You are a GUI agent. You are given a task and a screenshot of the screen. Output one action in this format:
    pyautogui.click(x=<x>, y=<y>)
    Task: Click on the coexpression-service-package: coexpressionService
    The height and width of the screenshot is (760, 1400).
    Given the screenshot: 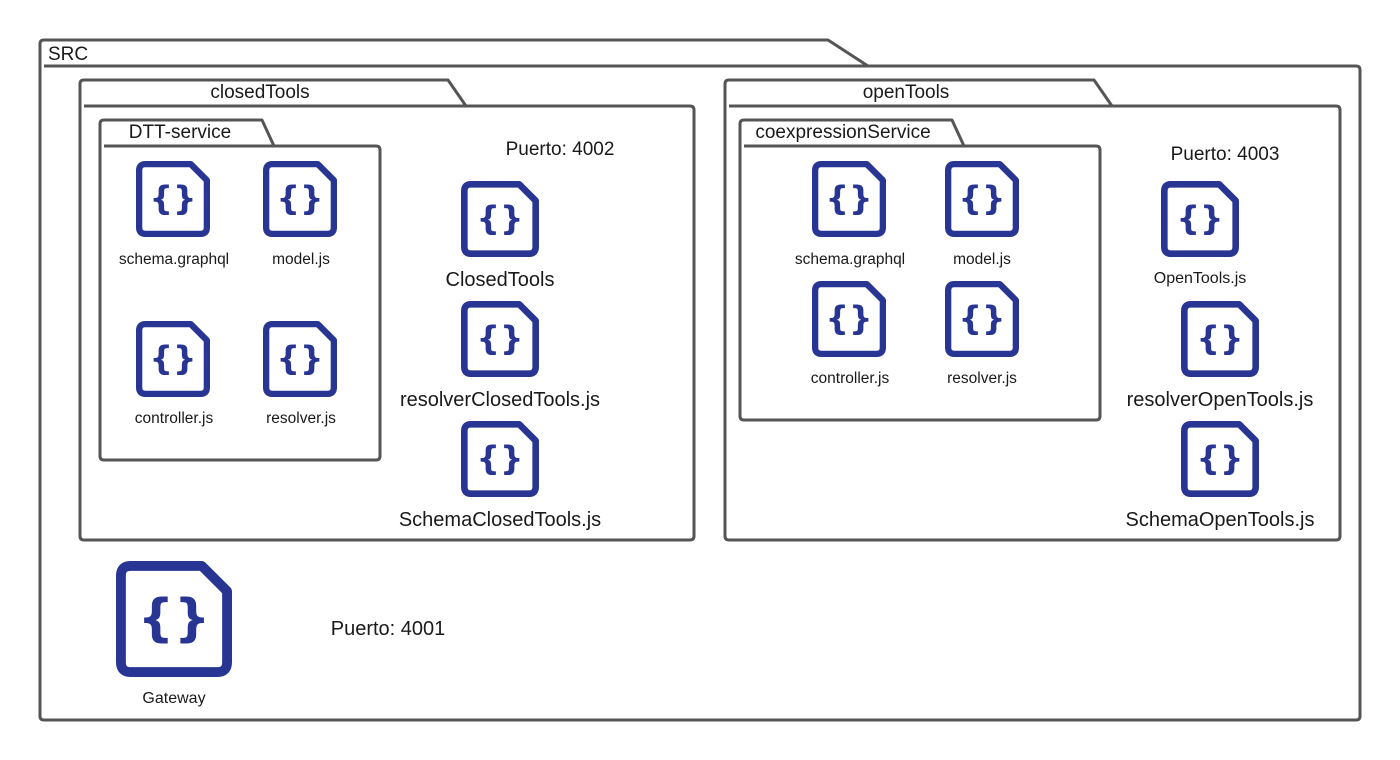 What is the action you would take?
    pyautogui.click(x=920, y=270)
    